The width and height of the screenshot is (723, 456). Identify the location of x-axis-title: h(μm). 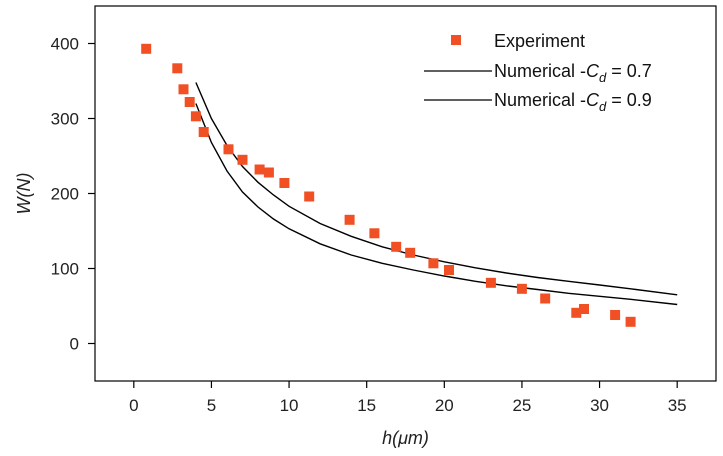
(405, 438).